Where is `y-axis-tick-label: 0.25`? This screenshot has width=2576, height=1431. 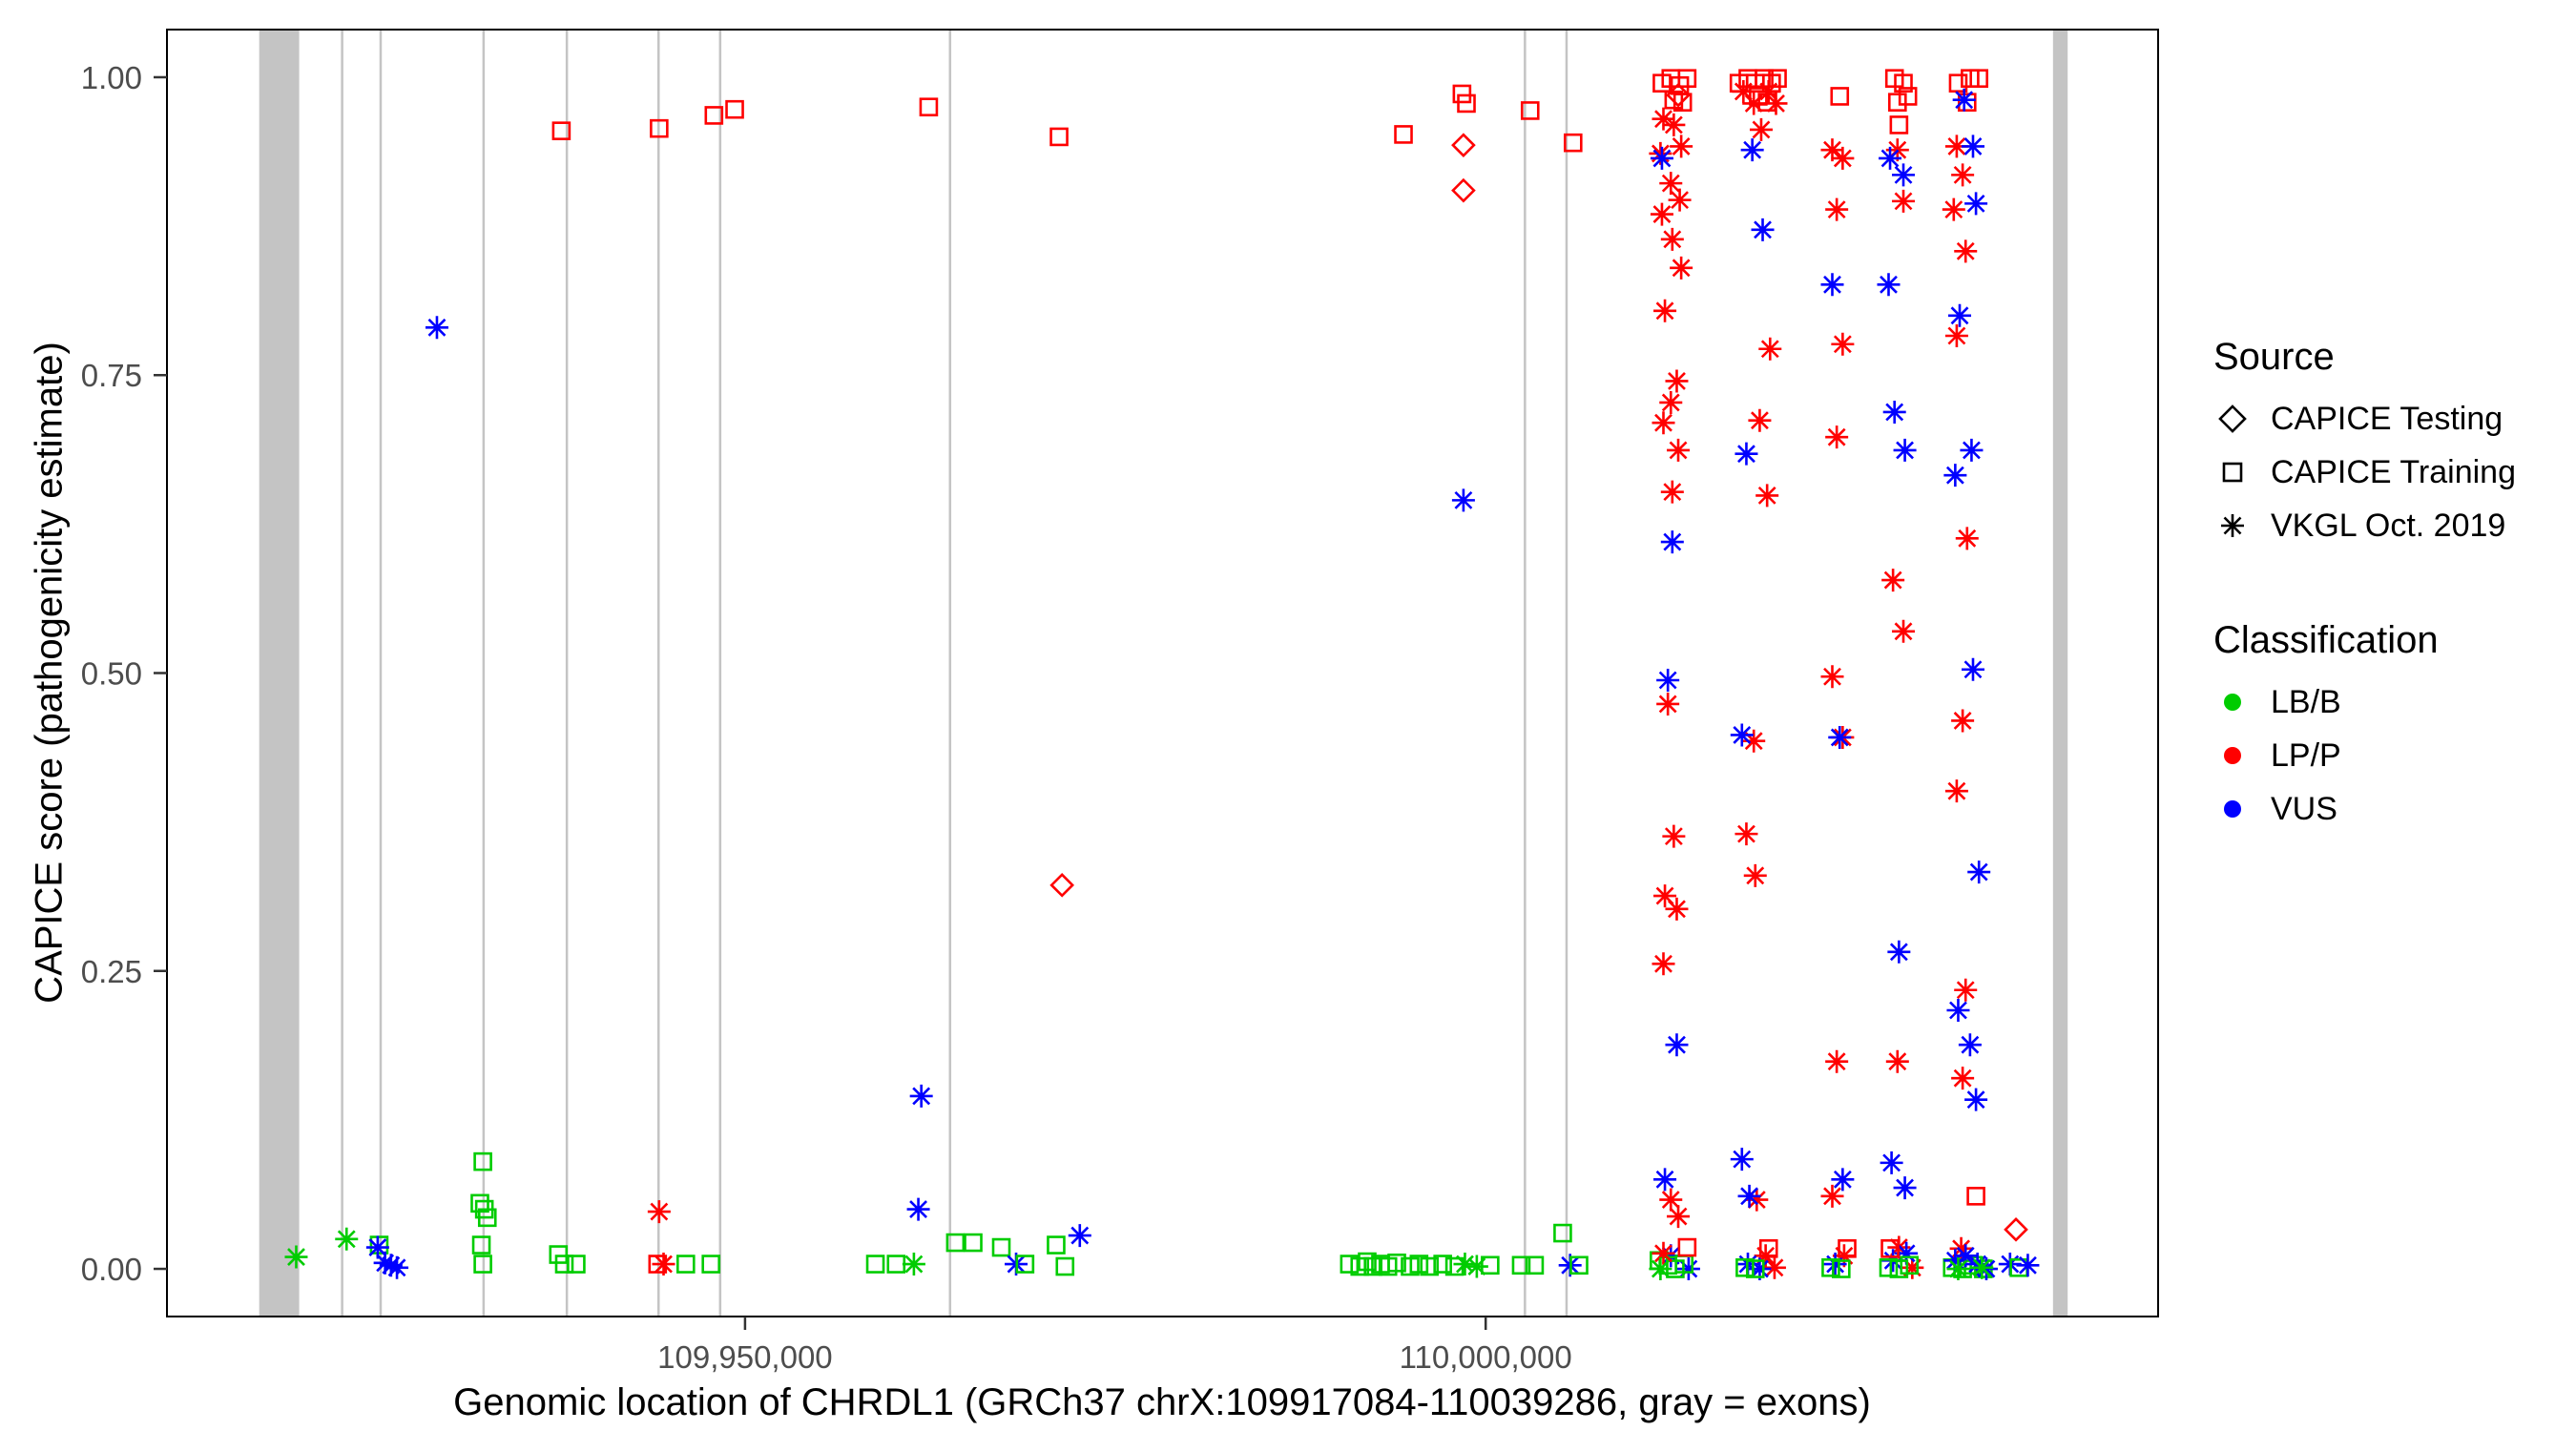
y-axis-tick-label: 0.25 is located at coordinates (111, 971).